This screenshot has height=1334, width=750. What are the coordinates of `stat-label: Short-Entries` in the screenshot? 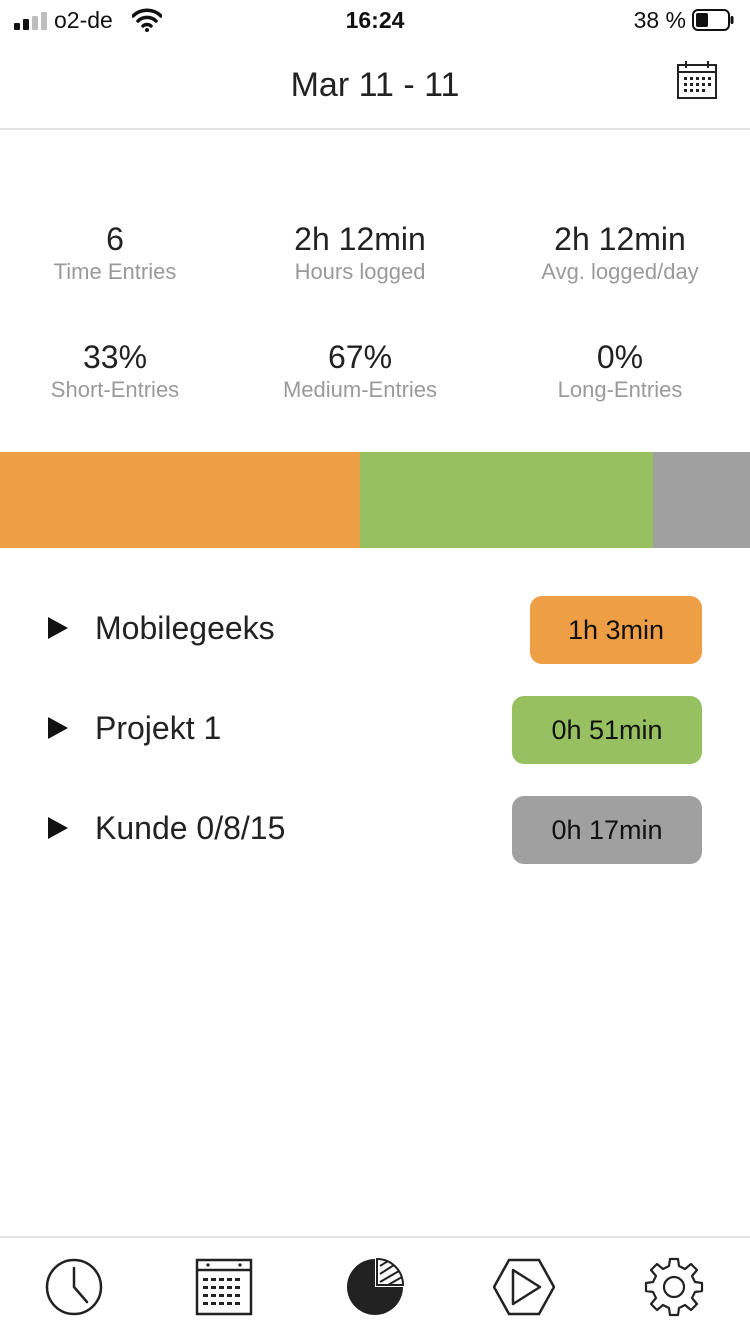 It's located at (115, 389).